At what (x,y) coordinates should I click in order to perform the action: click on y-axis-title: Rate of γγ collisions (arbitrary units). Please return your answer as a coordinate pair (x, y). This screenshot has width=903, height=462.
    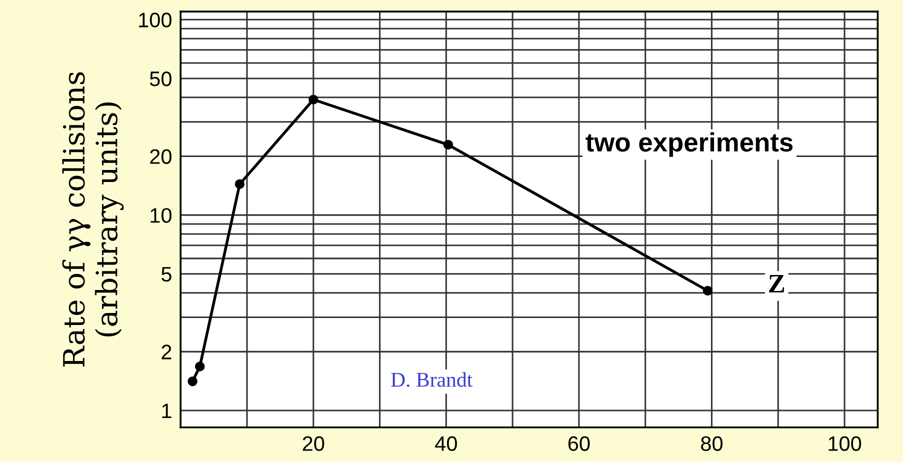
    Looking at the image, I should click on (93, 219).